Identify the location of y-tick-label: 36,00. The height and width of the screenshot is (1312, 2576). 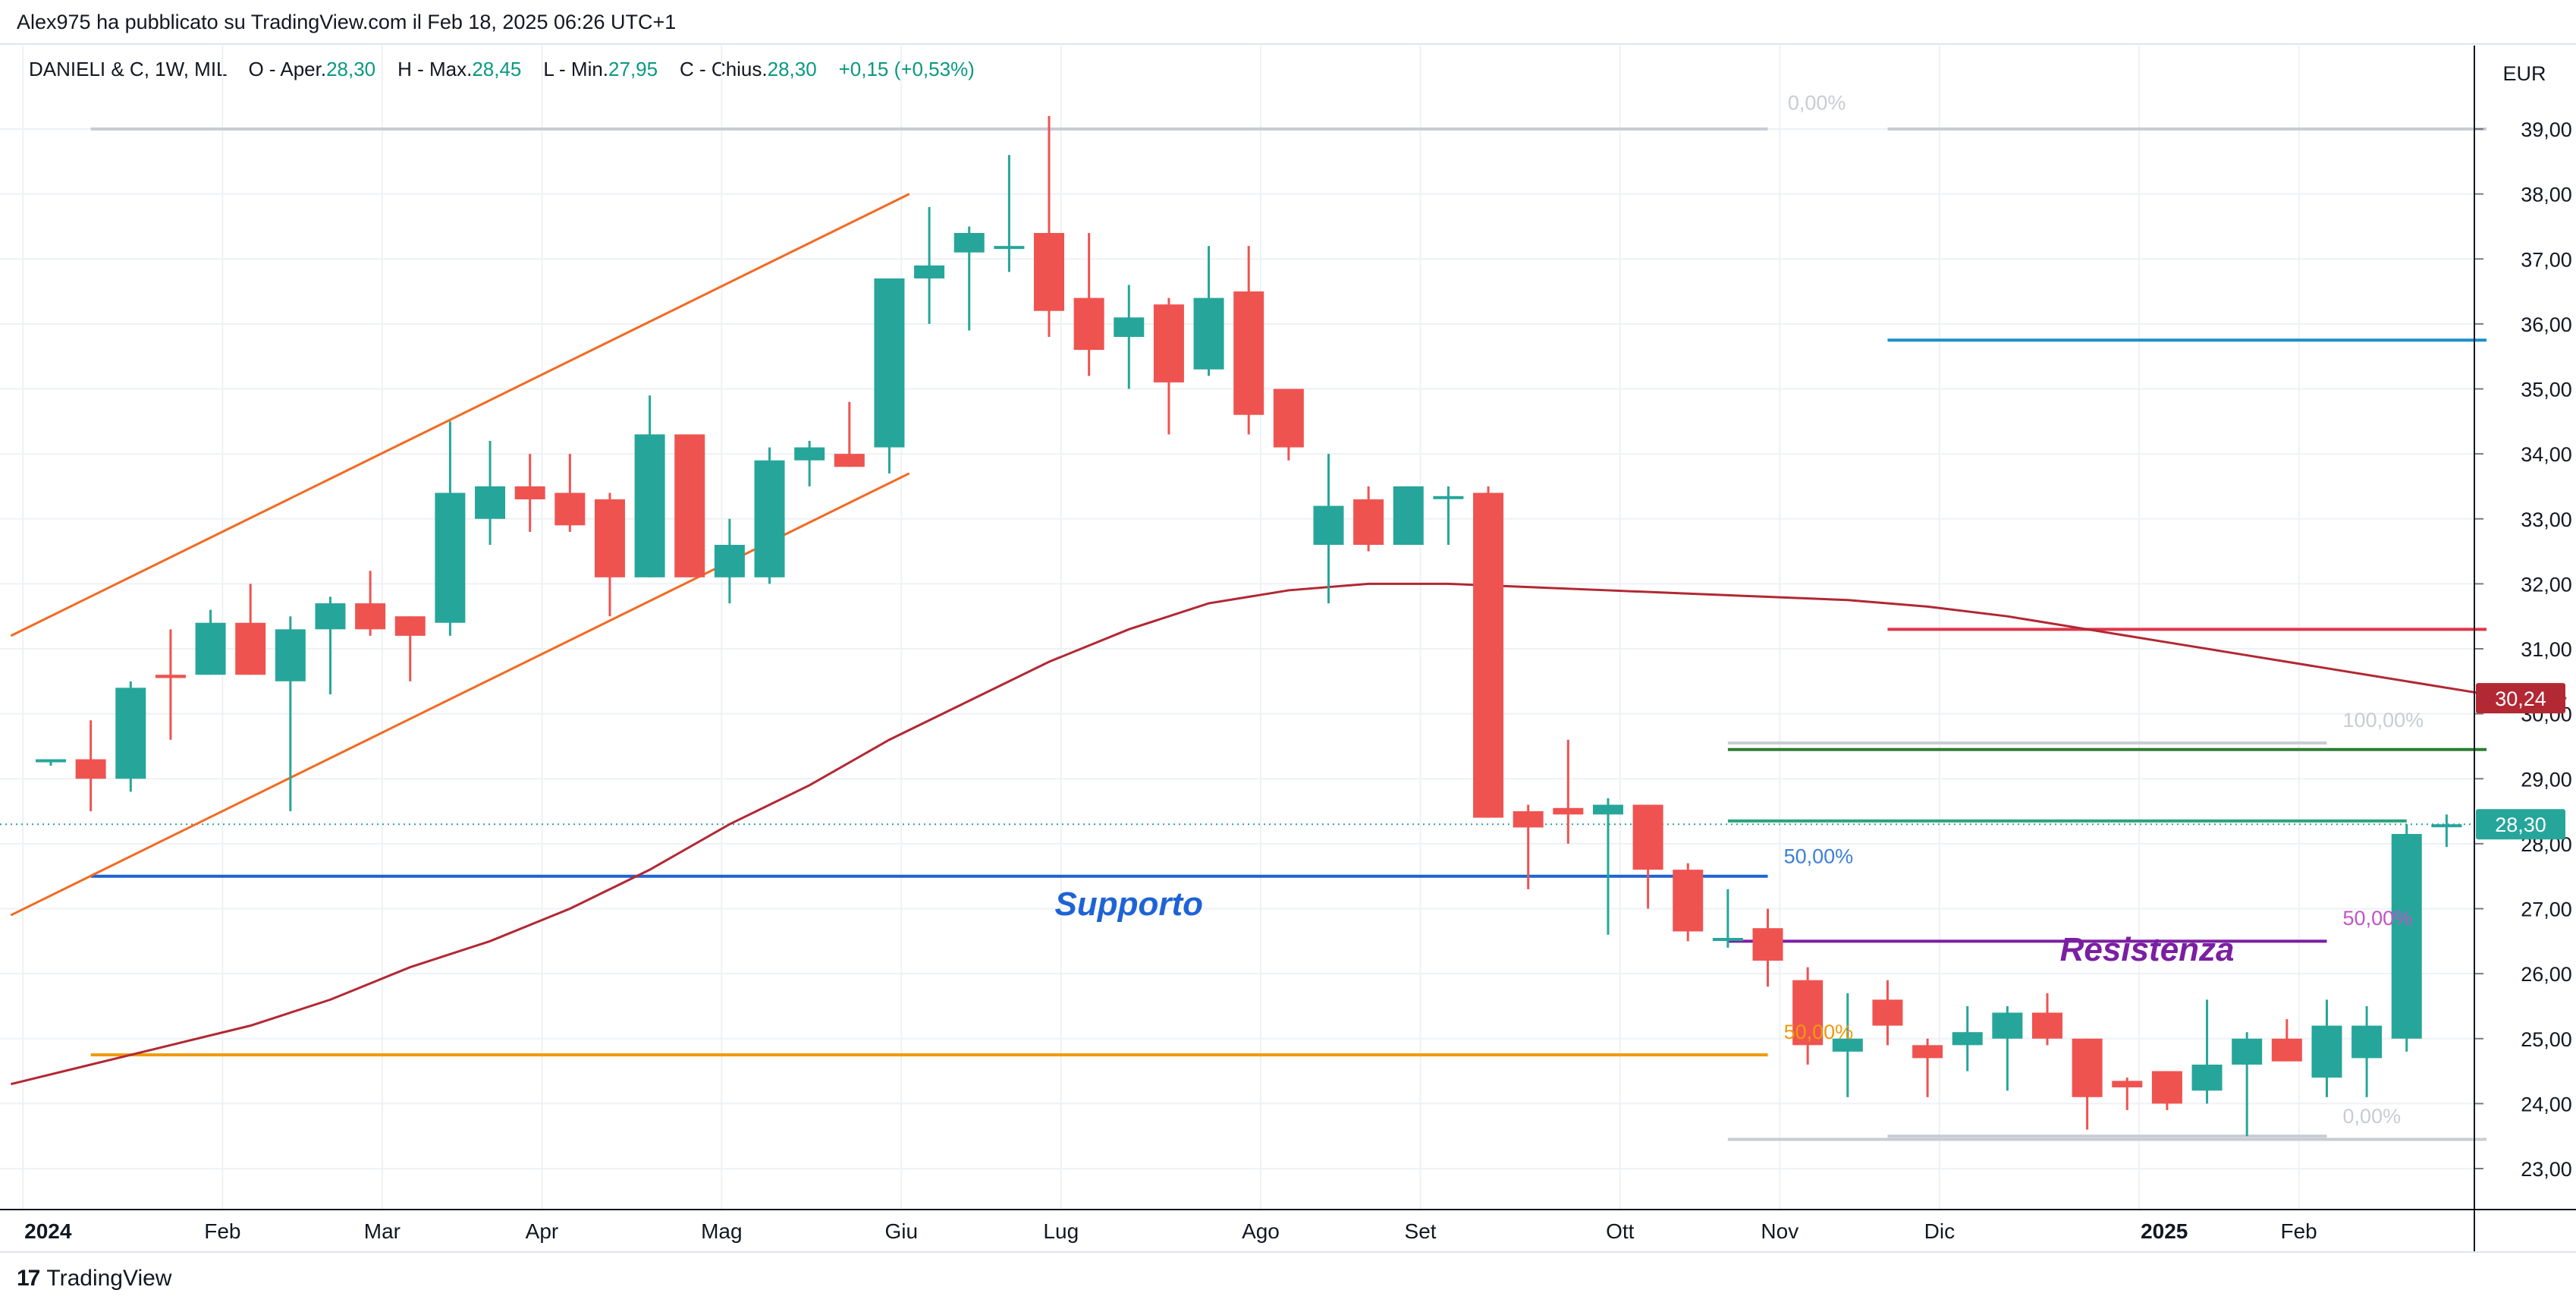
(2546, 324).